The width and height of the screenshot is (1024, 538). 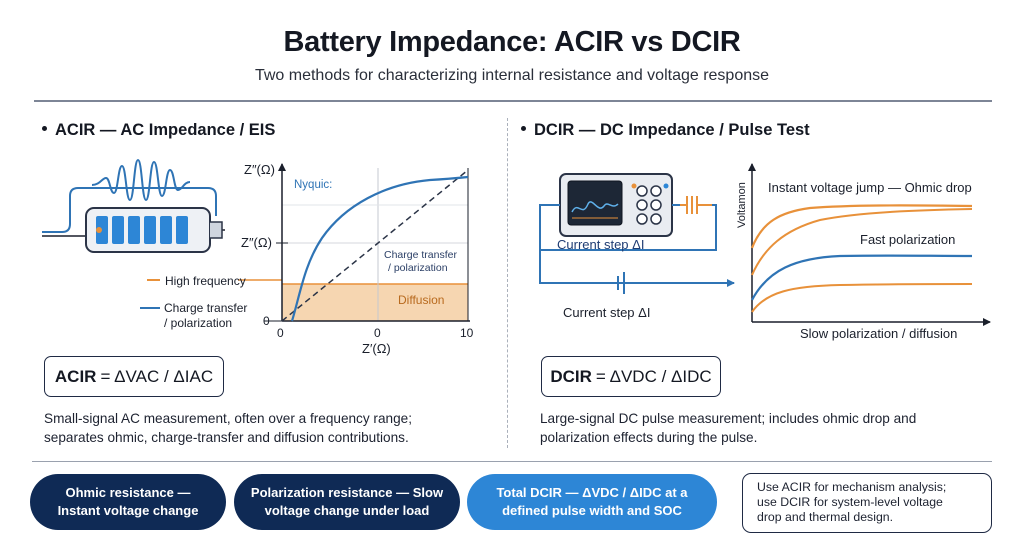 What do you see at coordinates (513, 101) in the screenshot?
I see `header-divider` at bounding box center [513, 101].